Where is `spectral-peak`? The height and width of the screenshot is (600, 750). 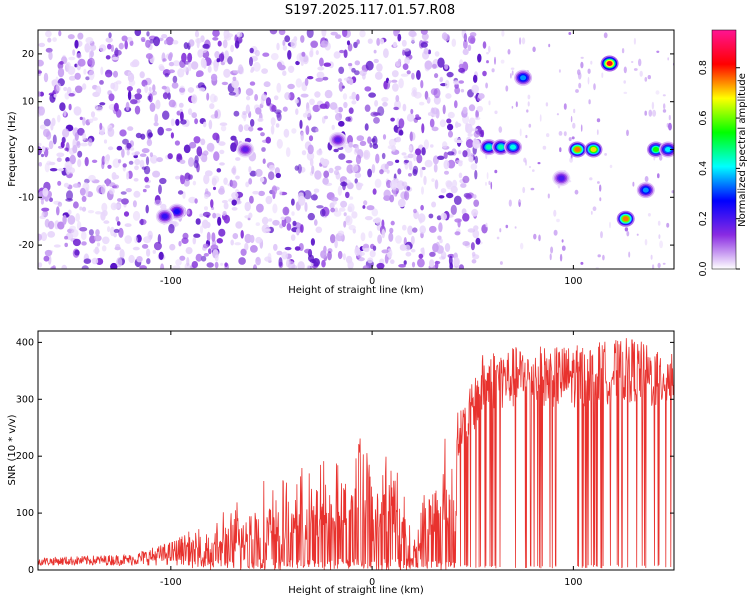
spectral-peak is located at coordinates (593, 149).